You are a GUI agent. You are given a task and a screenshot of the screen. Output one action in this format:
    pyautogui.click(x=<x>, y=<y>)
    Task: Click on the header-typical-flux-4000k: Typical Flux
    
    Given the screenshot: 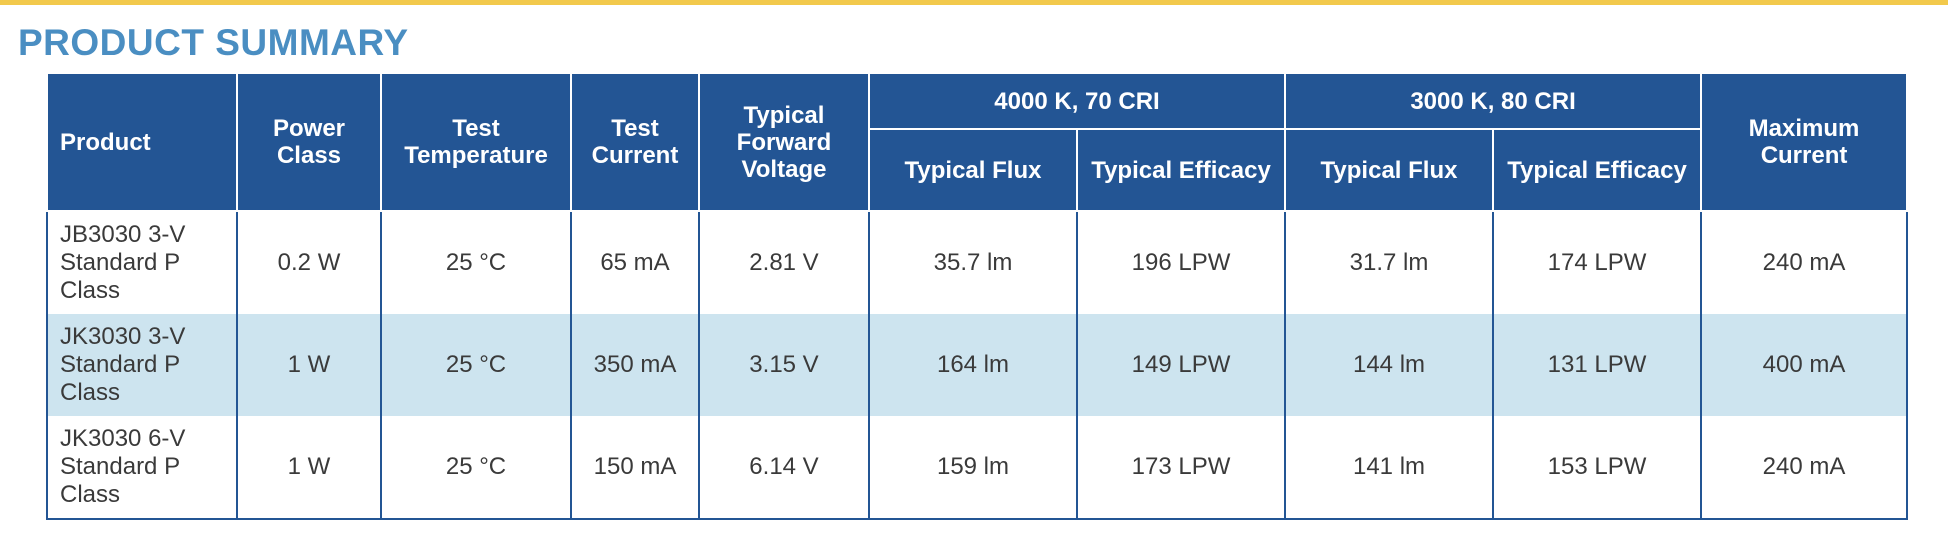 What is the action you would take?
    pyautogui.click(x=973, y=170)
    